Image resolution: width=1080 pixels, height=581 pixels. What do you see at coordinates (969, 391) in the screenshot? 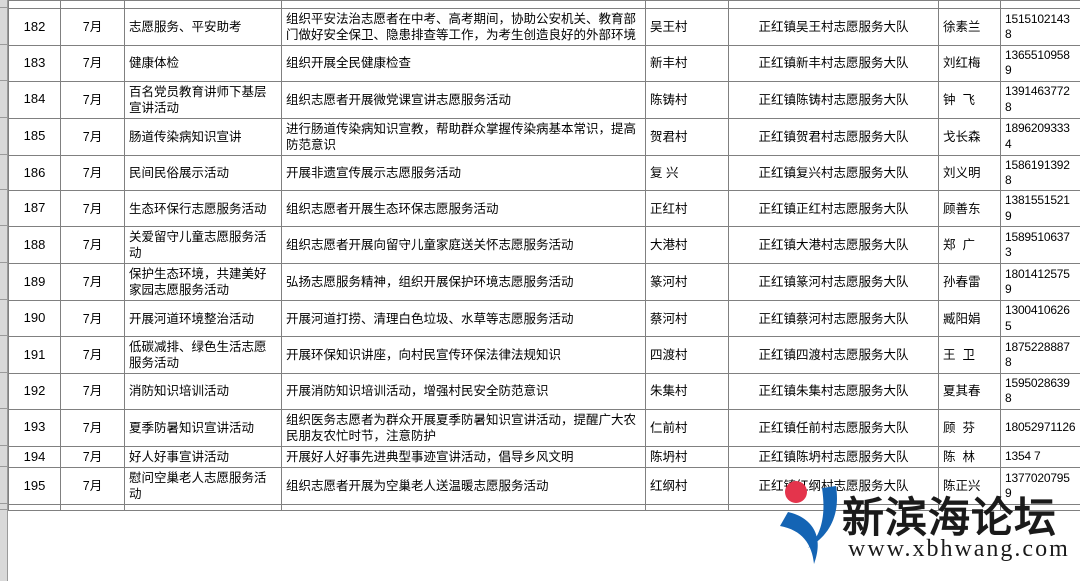
I see `cell-person: 夏其春` at bounding box center [969, 391].